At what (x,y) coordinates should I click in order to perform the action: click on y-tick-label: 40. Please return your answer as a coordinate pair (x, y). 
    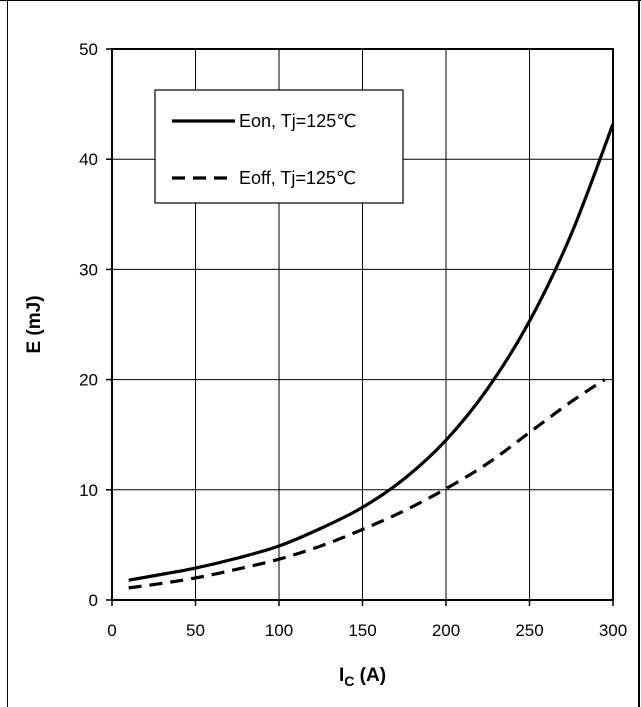
    Looking at the image, I should click on (88, 159).